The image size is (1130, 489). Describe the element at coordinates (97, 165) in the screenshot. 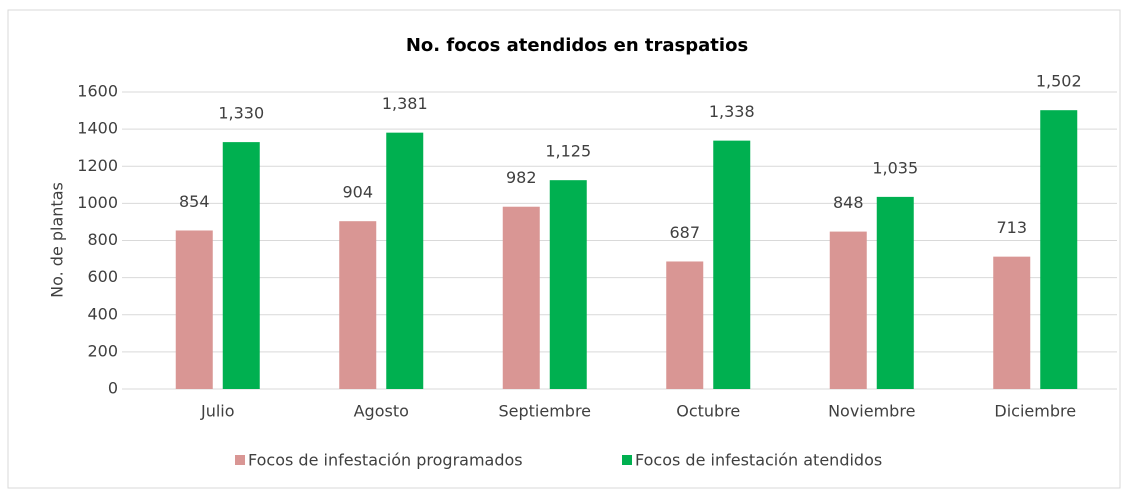

I see `y-tick-label: 1200` at that location.